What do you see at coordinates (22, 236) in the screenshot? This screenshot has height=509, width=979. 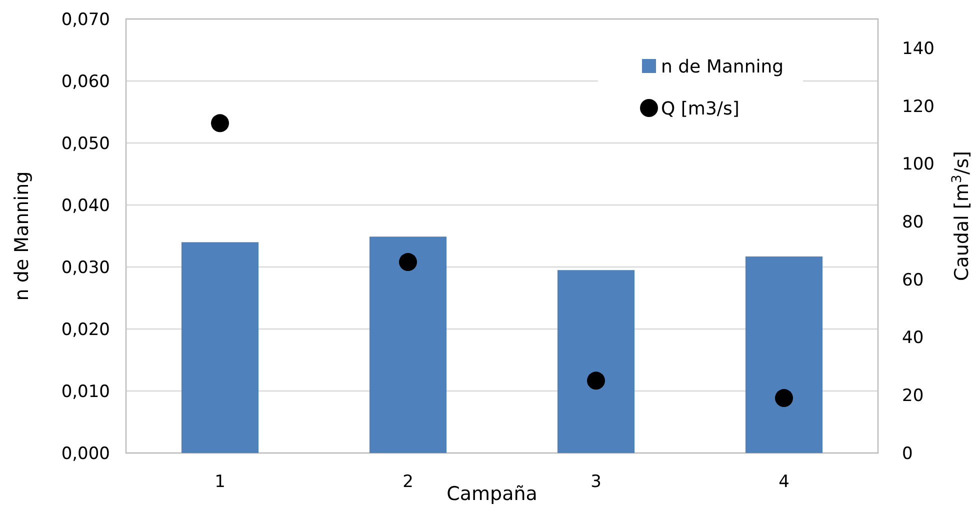 I see `y-axis-title: n de Manning` at bounding box center [22, 236].